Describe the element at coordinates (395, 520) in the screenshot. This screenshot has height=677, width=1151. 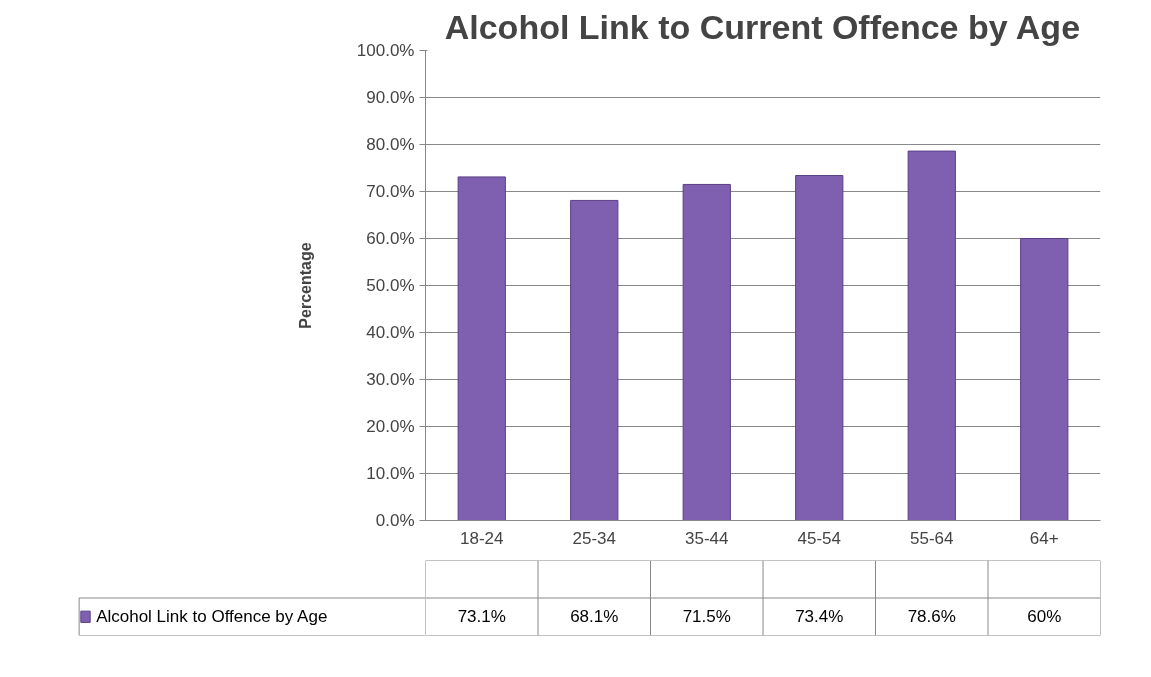
I see `y-tick-label: 0.0%` at that location.